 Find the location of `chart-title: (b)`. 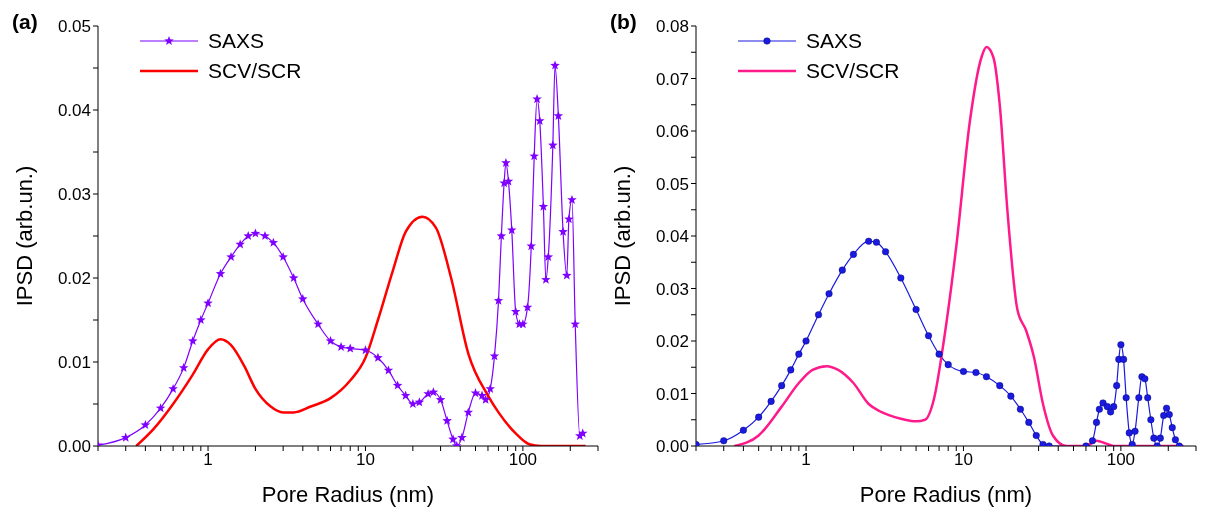

chart-title: (b) is located at coordinates (623, 22).